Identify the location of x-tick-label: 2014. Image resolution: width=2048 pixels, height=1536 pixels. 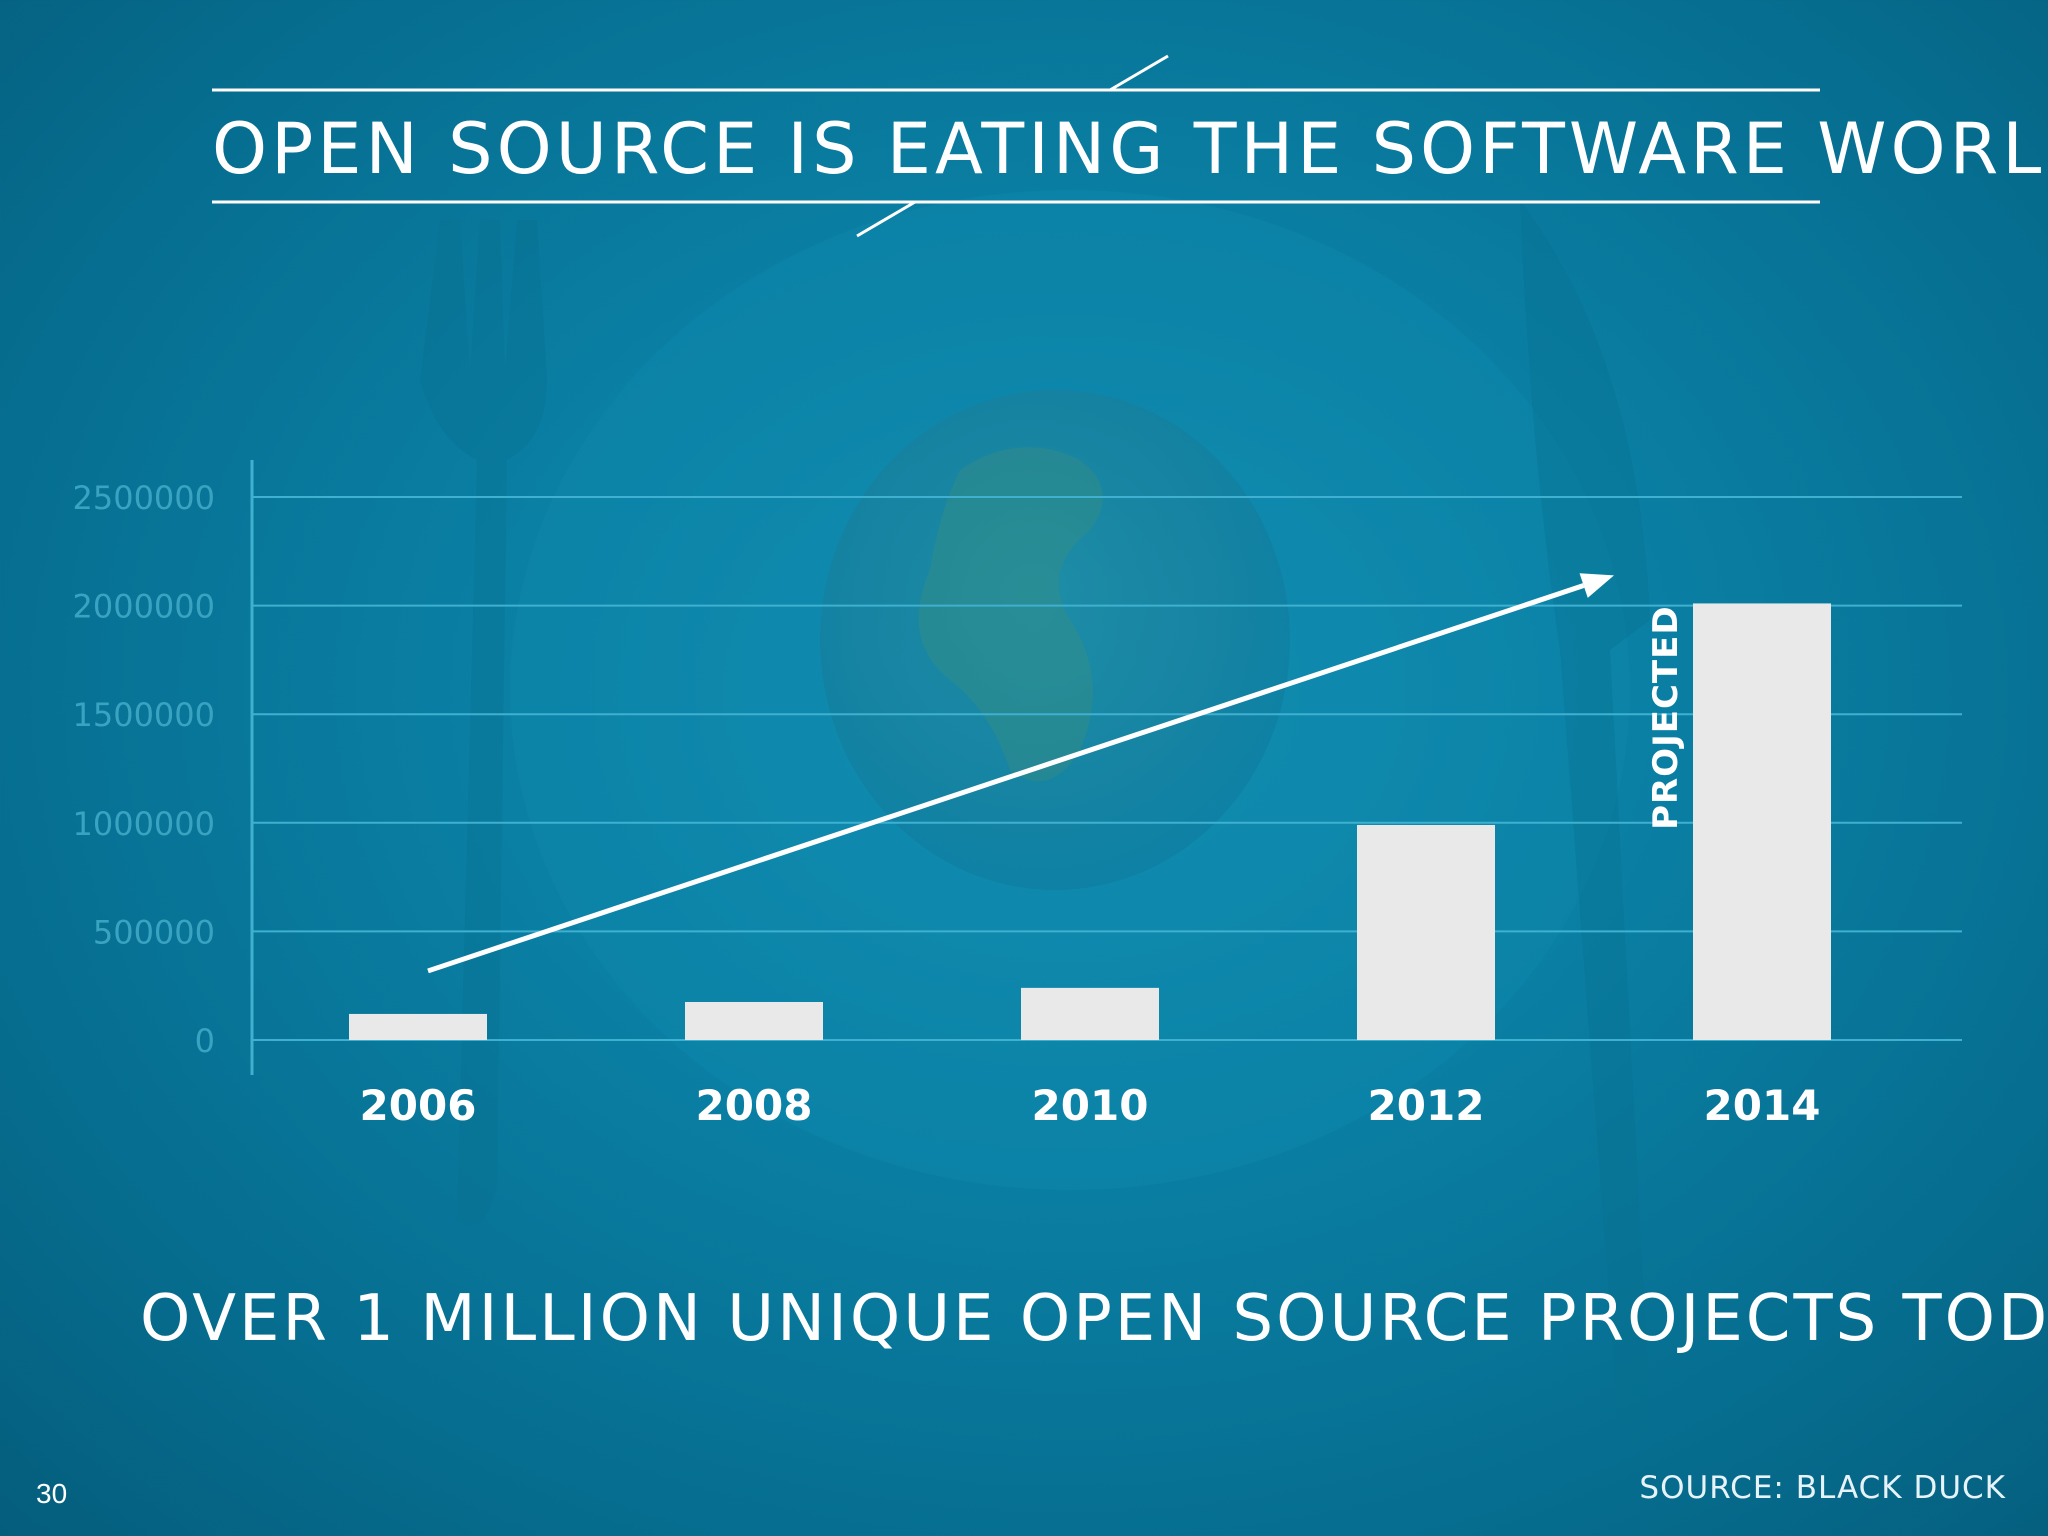
(1762, 1105).